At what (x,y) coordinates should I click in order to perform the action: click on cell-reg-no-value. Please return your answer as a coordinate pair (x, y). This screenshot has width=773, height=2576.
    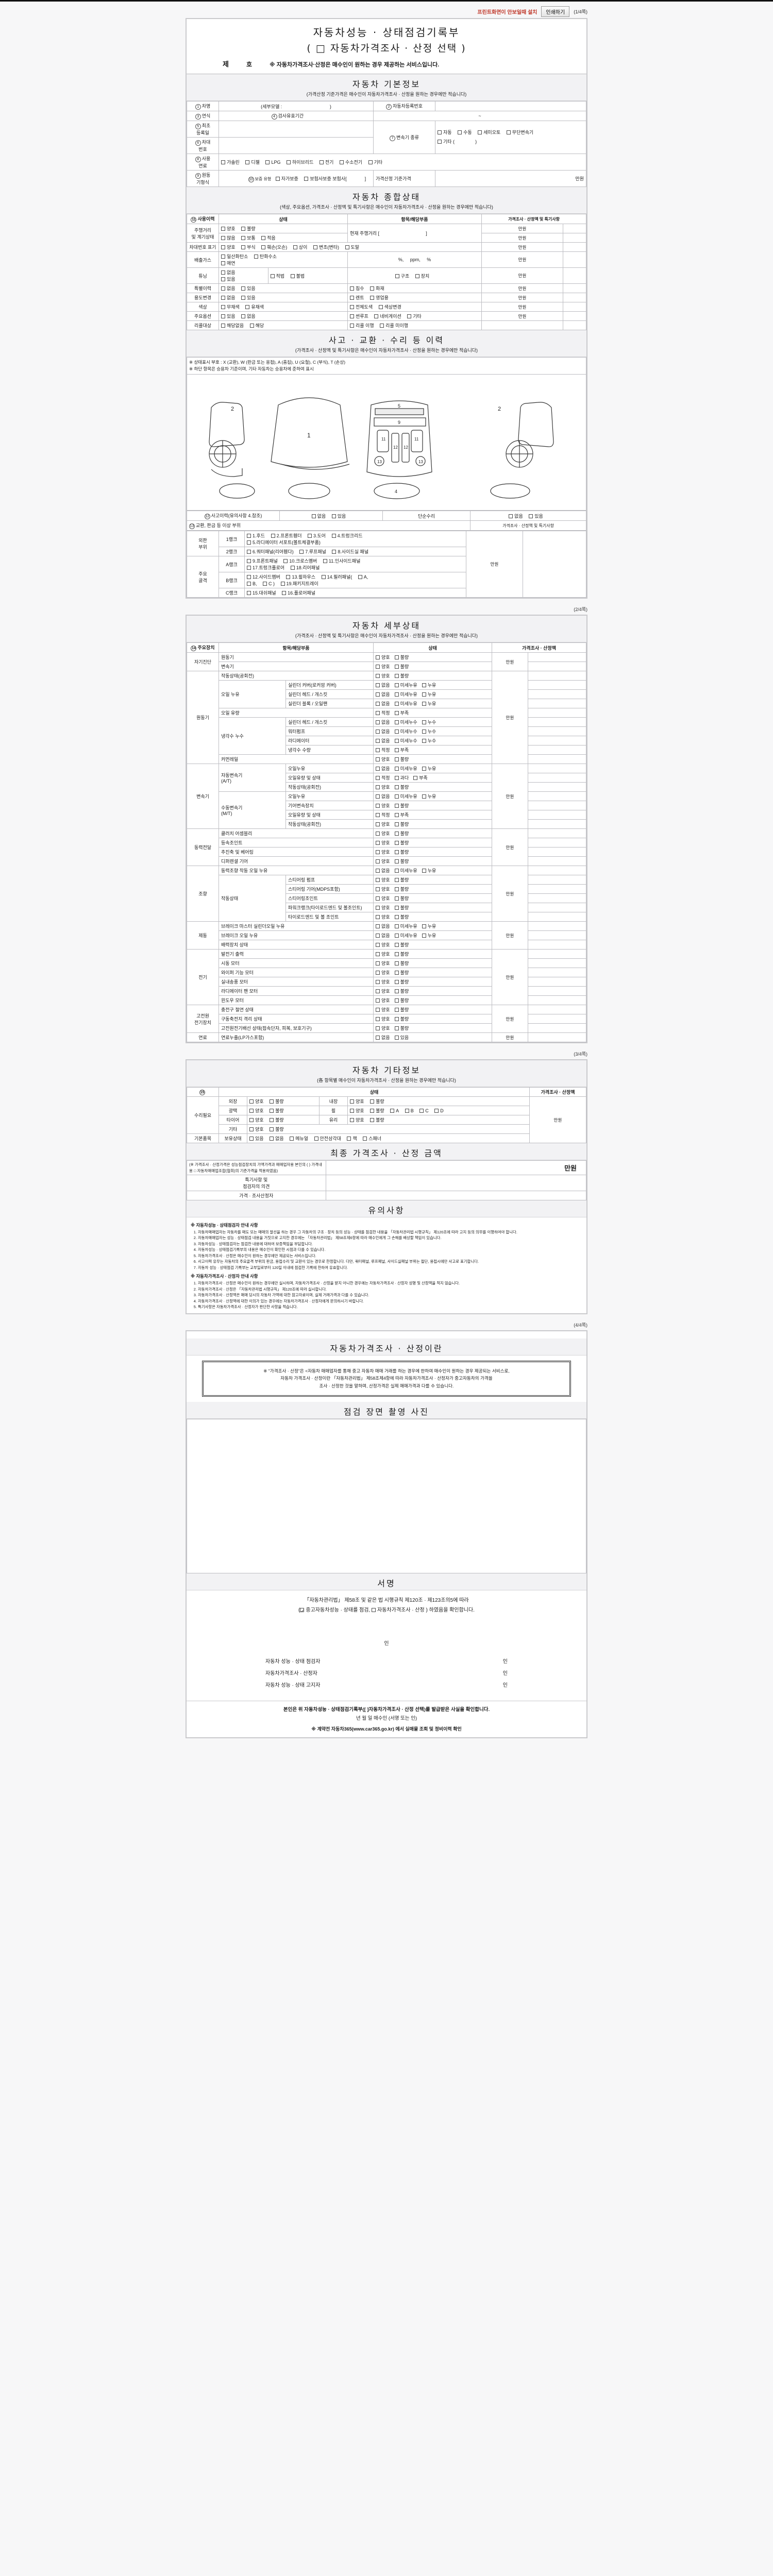
    Looking at the image, I should click on (510, 106).